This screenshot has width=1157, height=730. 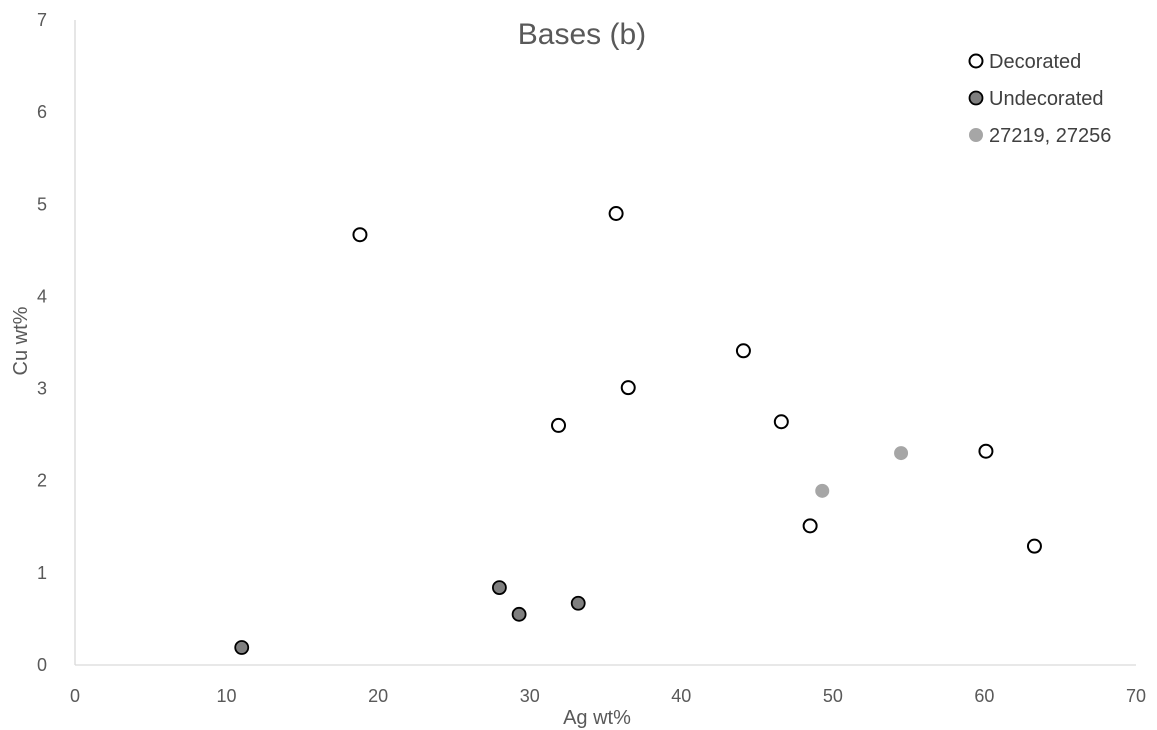 I want to click on y-tick-label: 1, so click(x=42, y=573).